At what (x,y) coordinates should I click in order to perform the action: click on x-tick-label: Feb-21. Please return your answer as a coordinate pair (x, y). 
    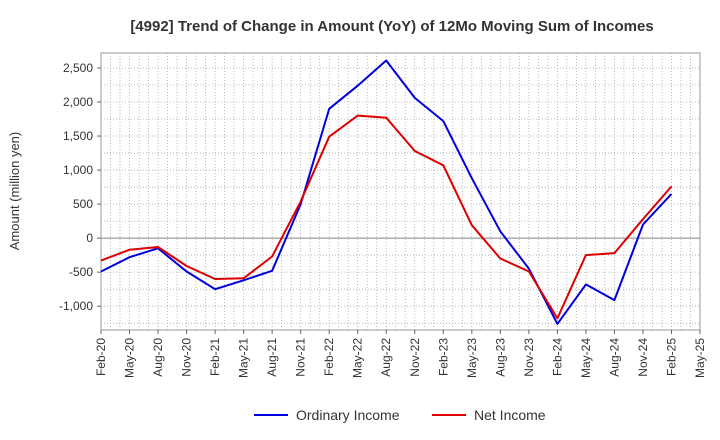
    Looking at the image, I should click on (215, 357).